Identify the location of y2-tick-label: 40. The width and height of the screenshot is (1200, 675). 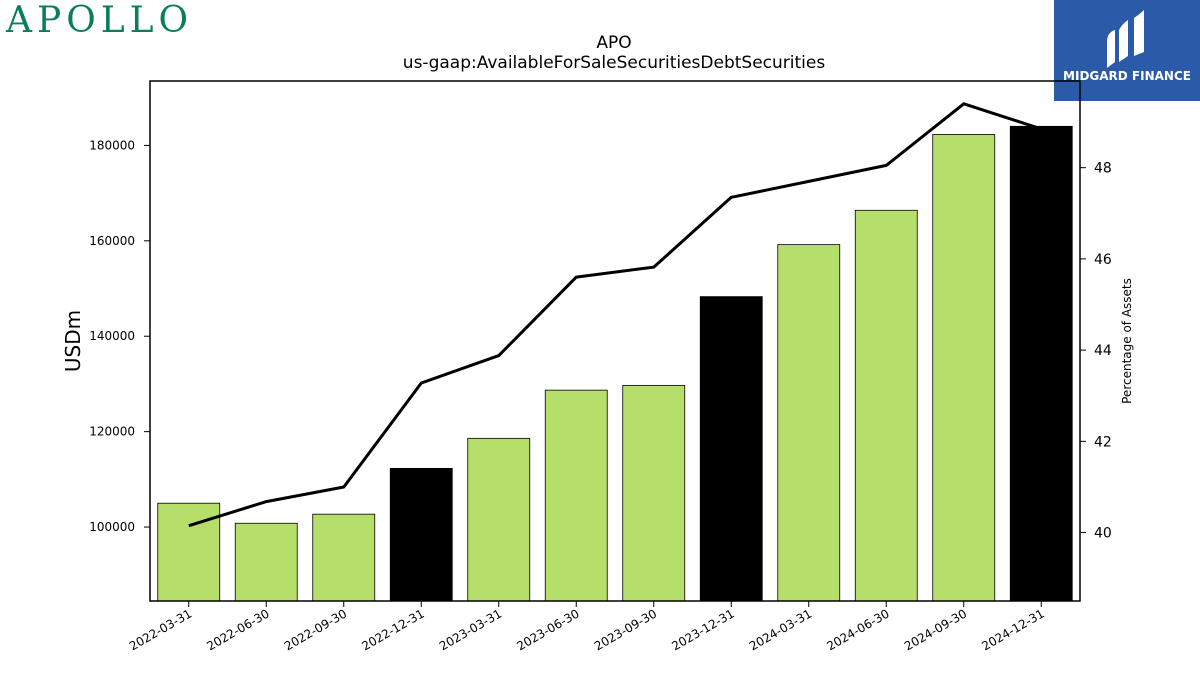
(1103, 534).